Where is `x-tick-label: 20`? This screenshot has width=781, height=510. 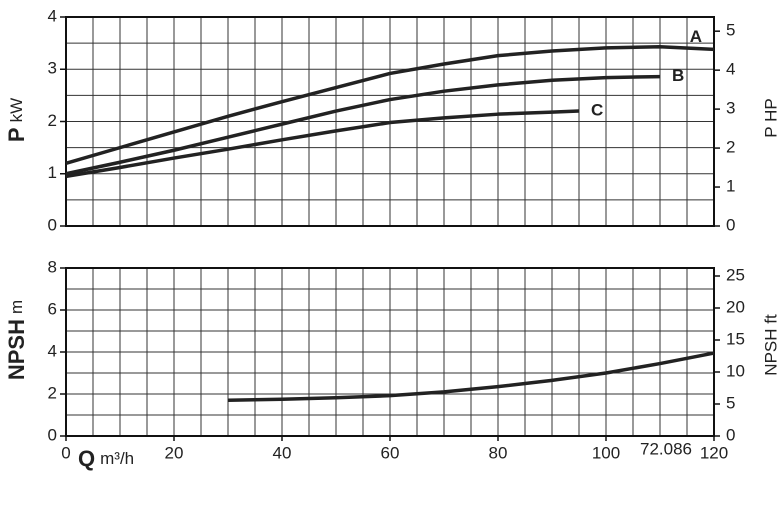
x-tick-label: 20 is located at coordinates (174, 452).